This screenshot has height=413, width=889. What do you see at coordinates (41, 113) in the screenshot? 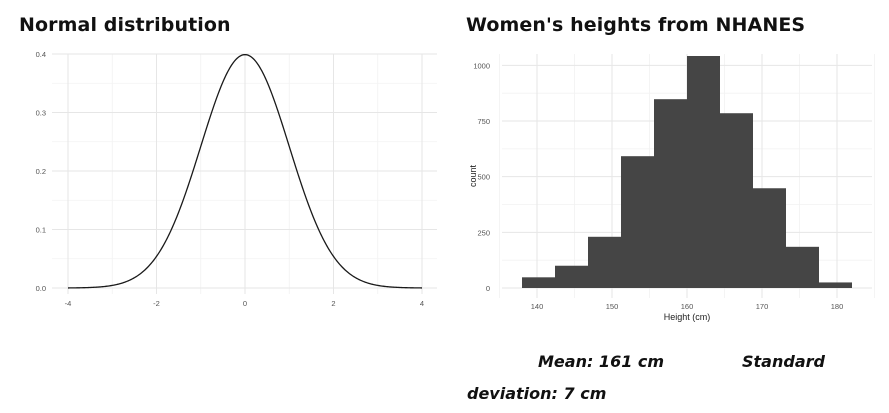
I see `y-tick-label: 0.3` at bounding box center [41, 113].